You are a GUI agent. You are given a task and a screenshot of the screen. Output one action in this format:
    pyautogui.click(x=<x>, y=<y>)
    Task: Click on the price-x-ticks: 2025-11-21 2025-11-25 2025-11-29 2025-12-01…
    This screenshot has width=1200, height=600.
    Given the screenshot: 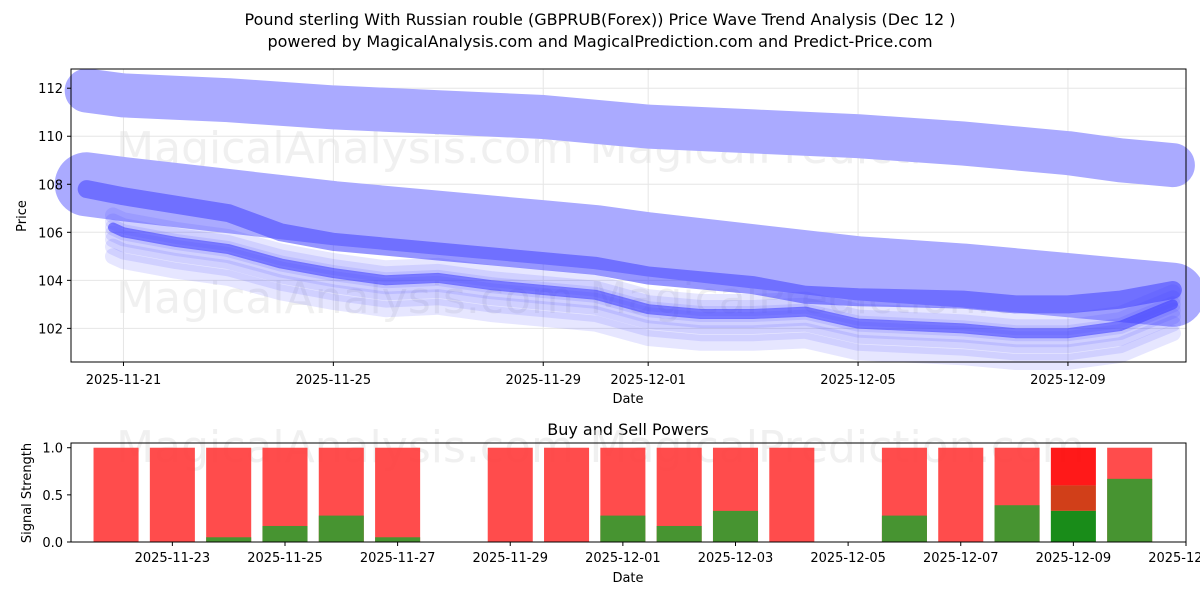 What is the action you would take?
    pyautogui.click(x=596, y=375)
    